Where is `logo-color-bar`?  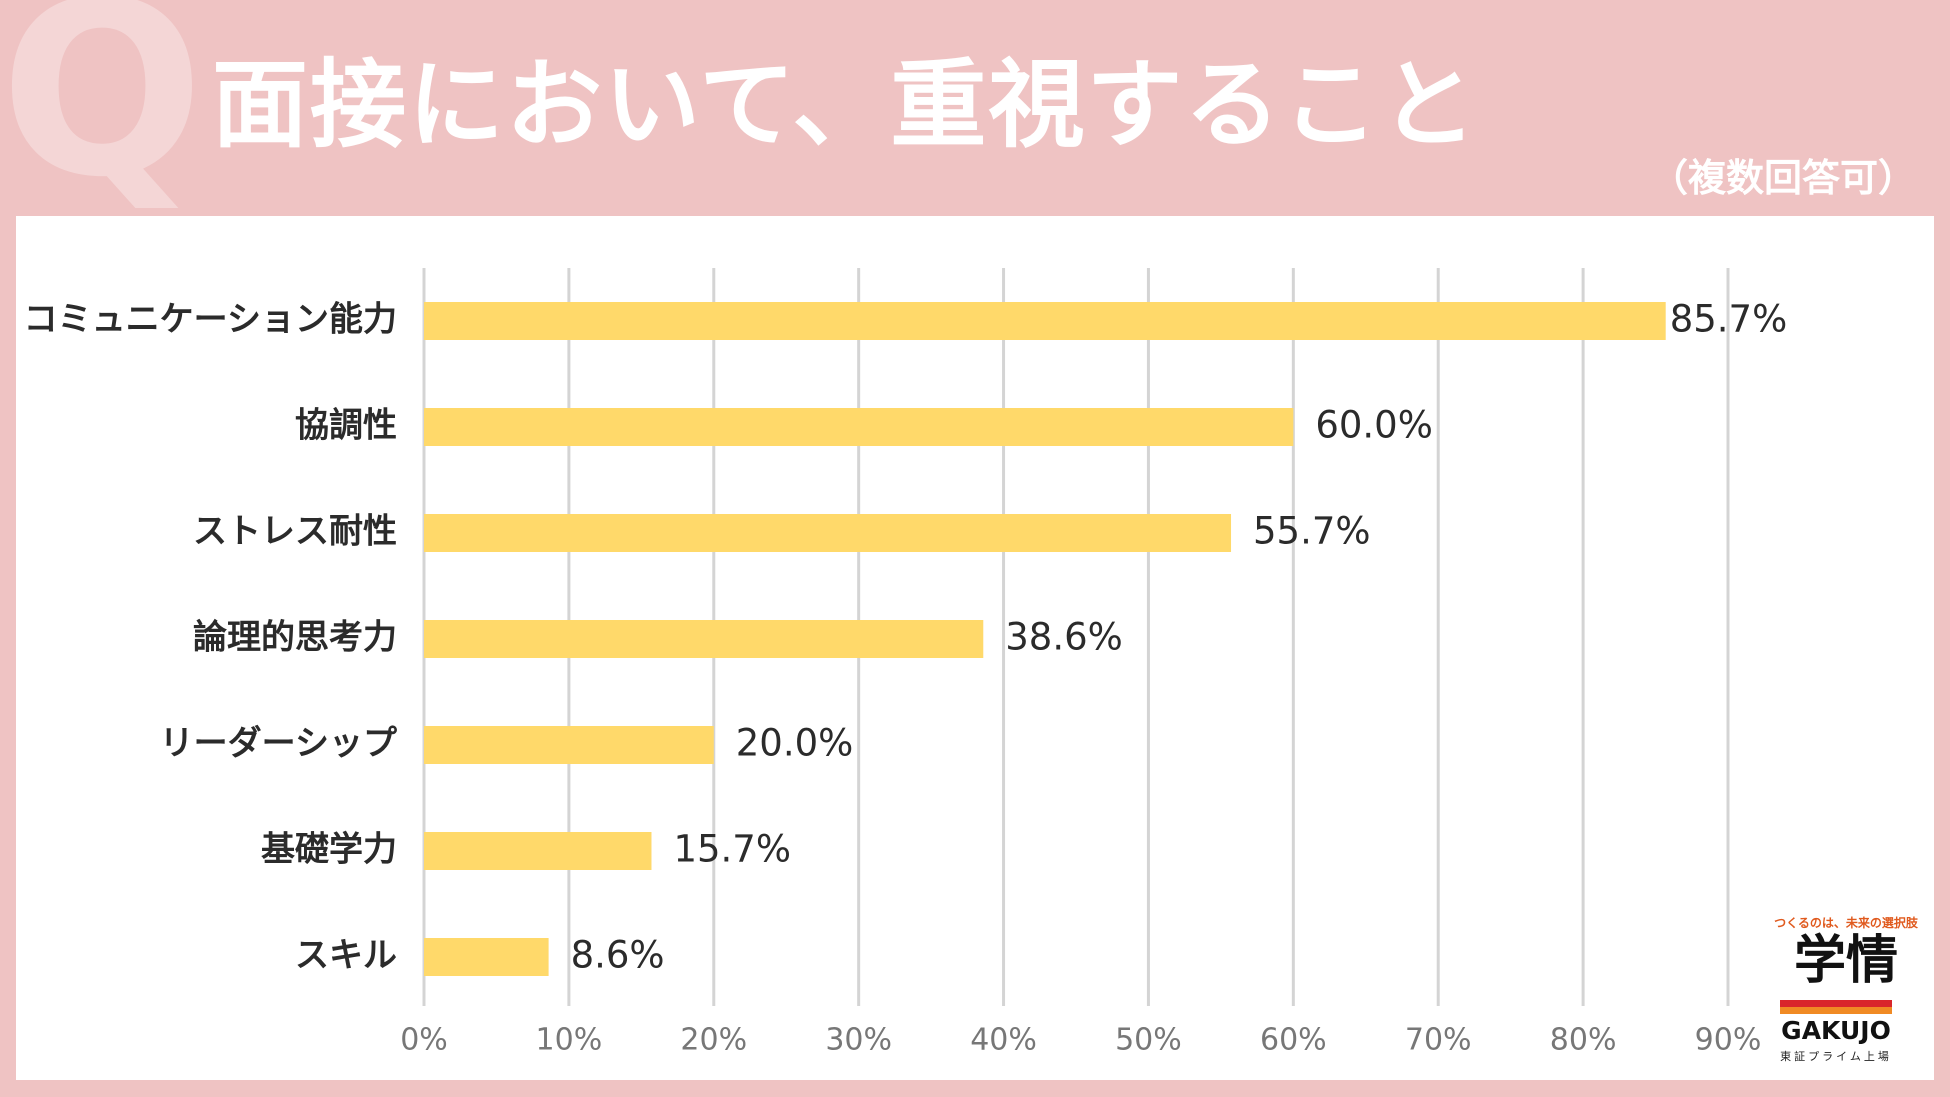 logo-color-bar is located at coordinates (1836, 1007).